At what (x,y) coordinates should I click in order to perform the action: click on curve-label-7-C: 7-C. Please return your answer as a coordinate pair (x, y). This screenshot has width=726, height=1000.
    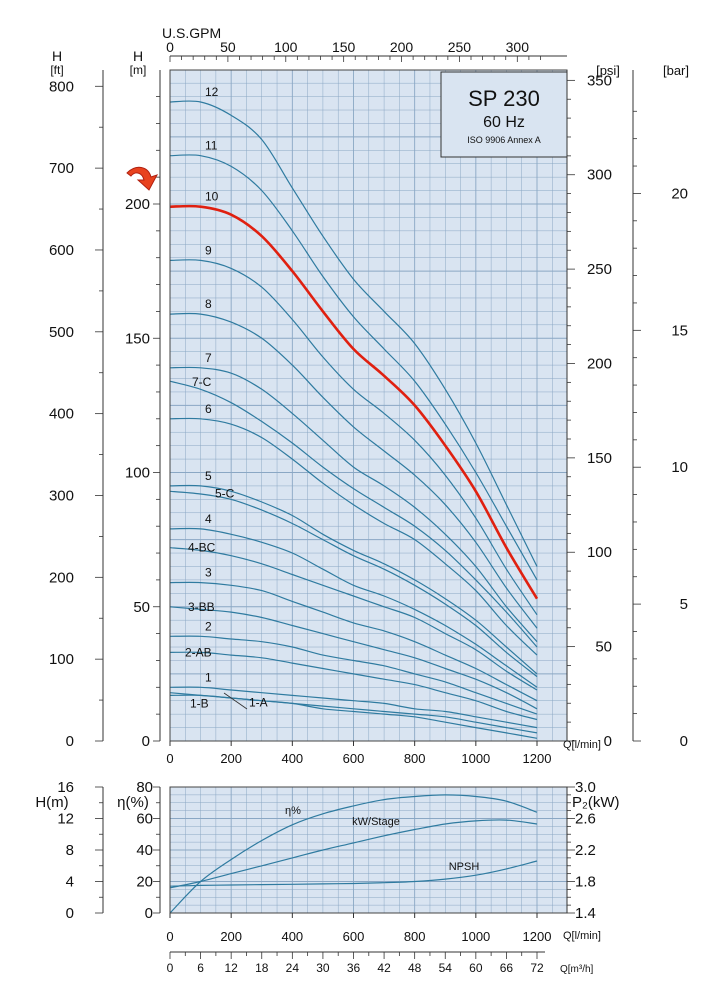
    Looking at the image, I should click on (202, 382).